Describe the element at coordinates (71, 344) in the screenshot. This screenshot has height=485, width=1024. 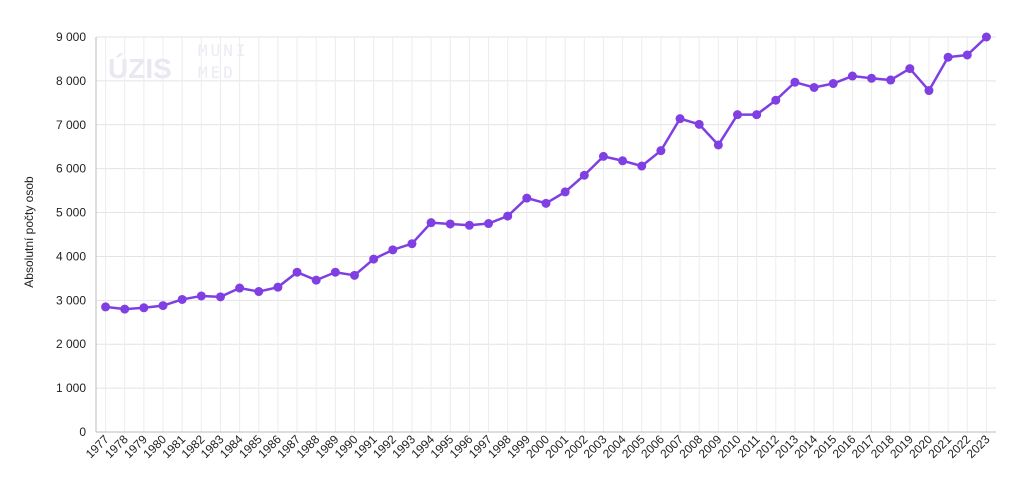
I see `y-tick-label: 2 000` at that location.